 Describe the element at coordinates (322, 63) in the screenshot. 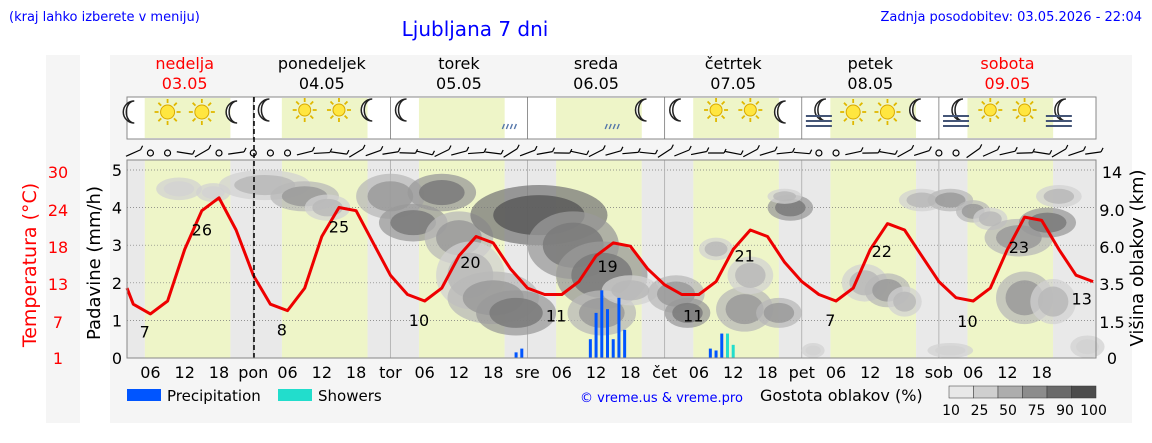

I see `day-name: ponedeljek` at that location.